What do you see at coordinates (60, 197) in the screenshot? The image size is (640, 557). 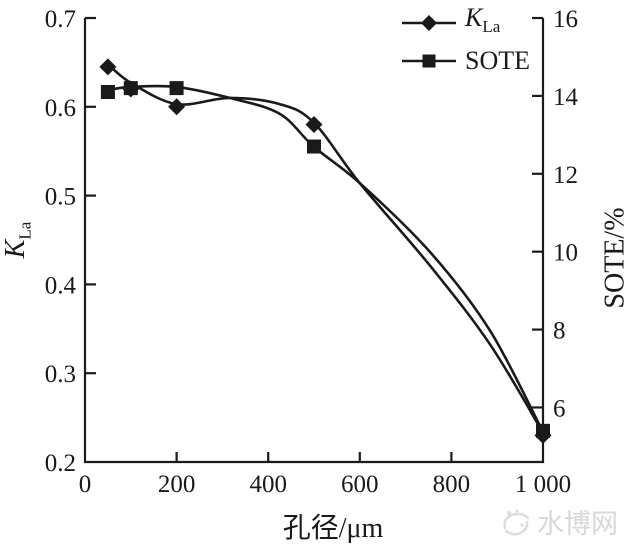 I see `left-tick-label: 0.5` at bounding box center [60, 197].